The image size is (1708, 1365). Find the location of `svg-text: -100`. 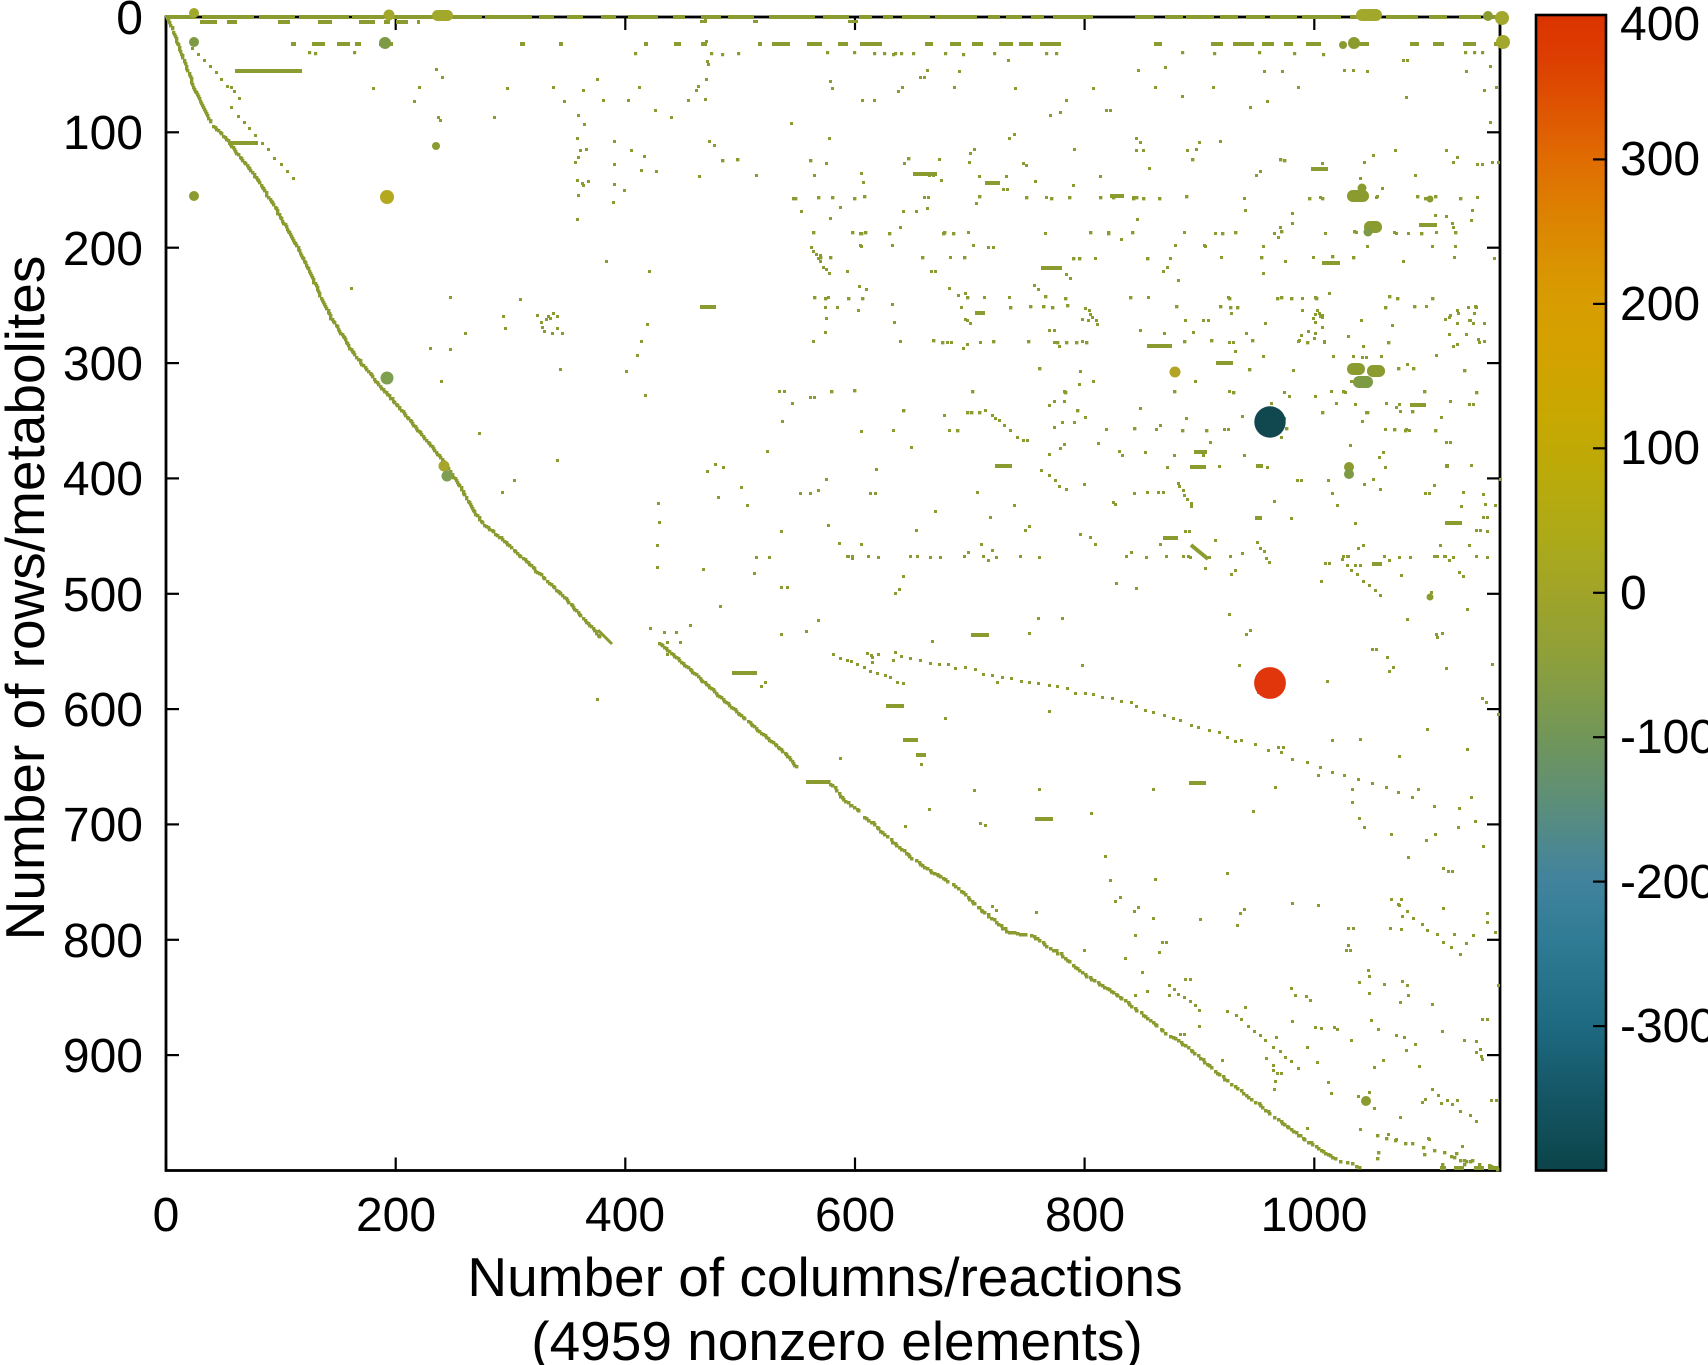

svg-text: -100 is located at coordinates (1664, 737).